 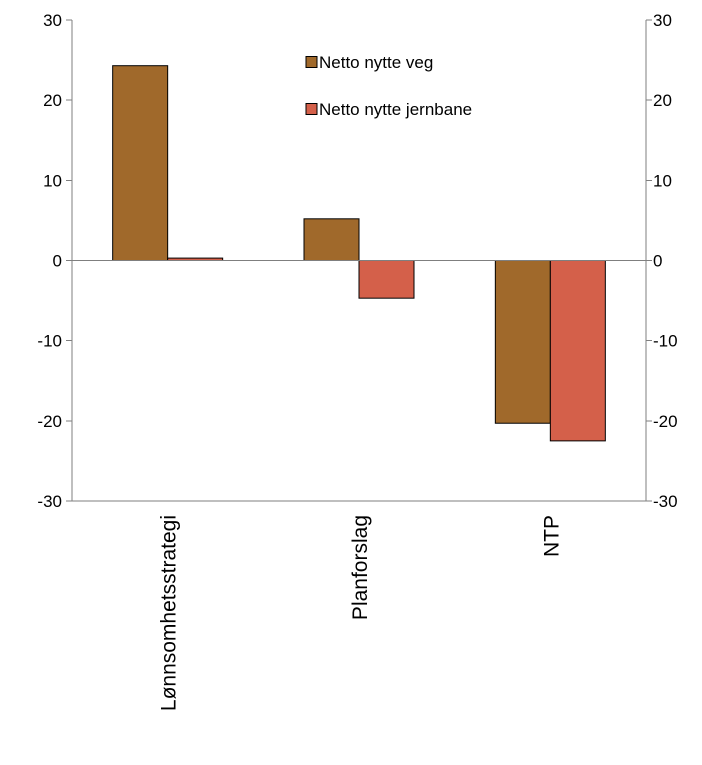 What do you see at coordinates (49, 341) in the screenshot?
I see `left-tick-label: -10` at bounding box center [49, 341].